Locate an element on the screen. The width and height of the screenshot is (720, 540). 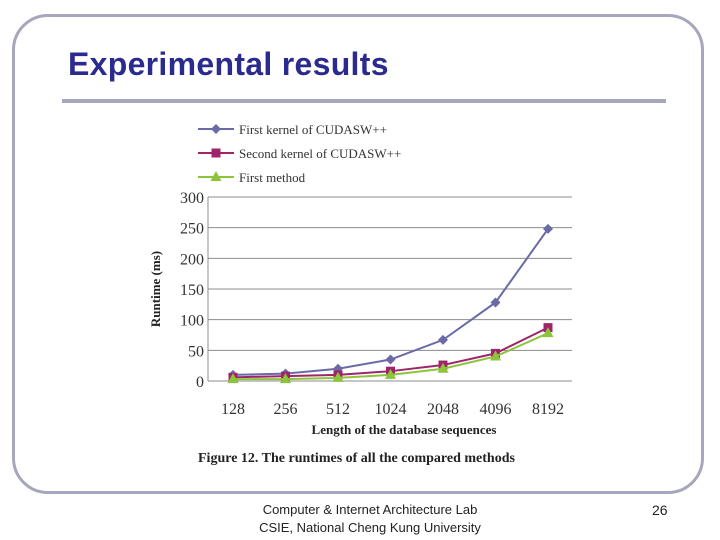
legend-label-1: First kernel of CUDASW++ is located at coordinates (313, 129).